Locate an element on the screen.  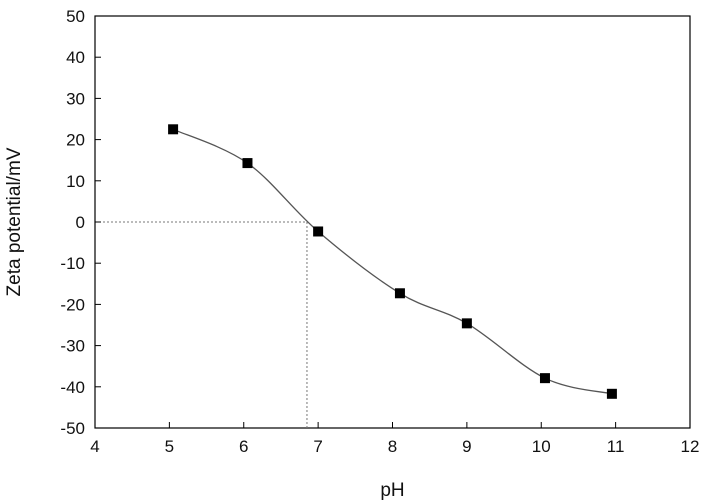
y-tick-label: 40 is located at coordinates (75, 57).